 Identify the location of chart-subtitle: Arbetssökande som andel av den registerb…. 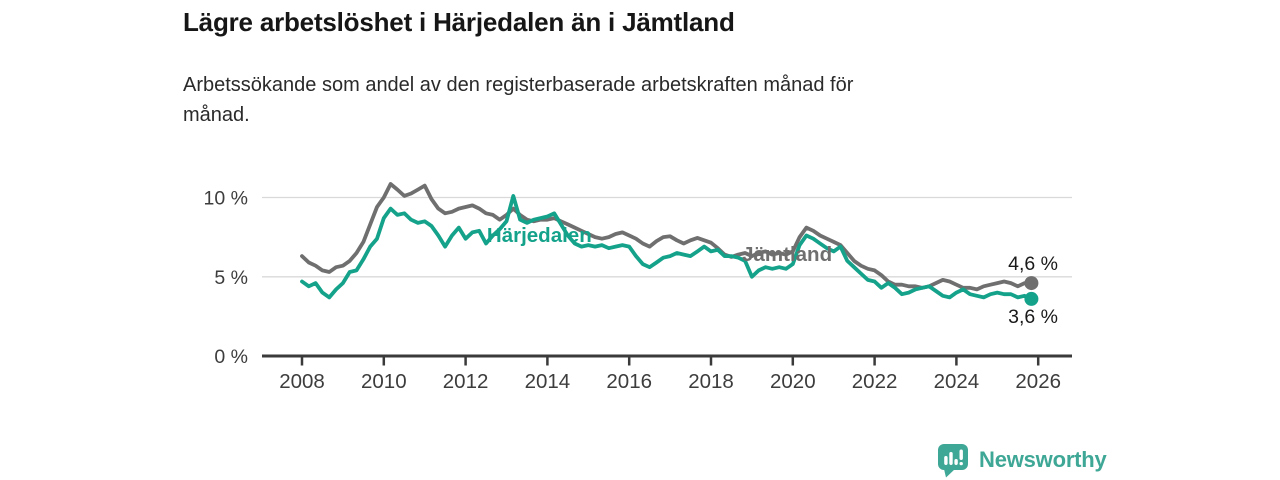
(518, 100).